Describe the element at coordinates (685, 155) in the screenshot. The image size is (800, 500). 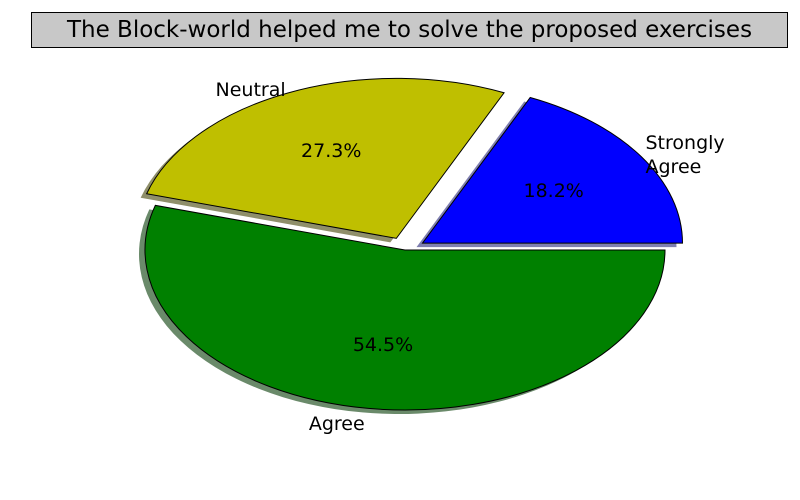
I see `category-label-strongly-agree: Strongly Agree` at that location.